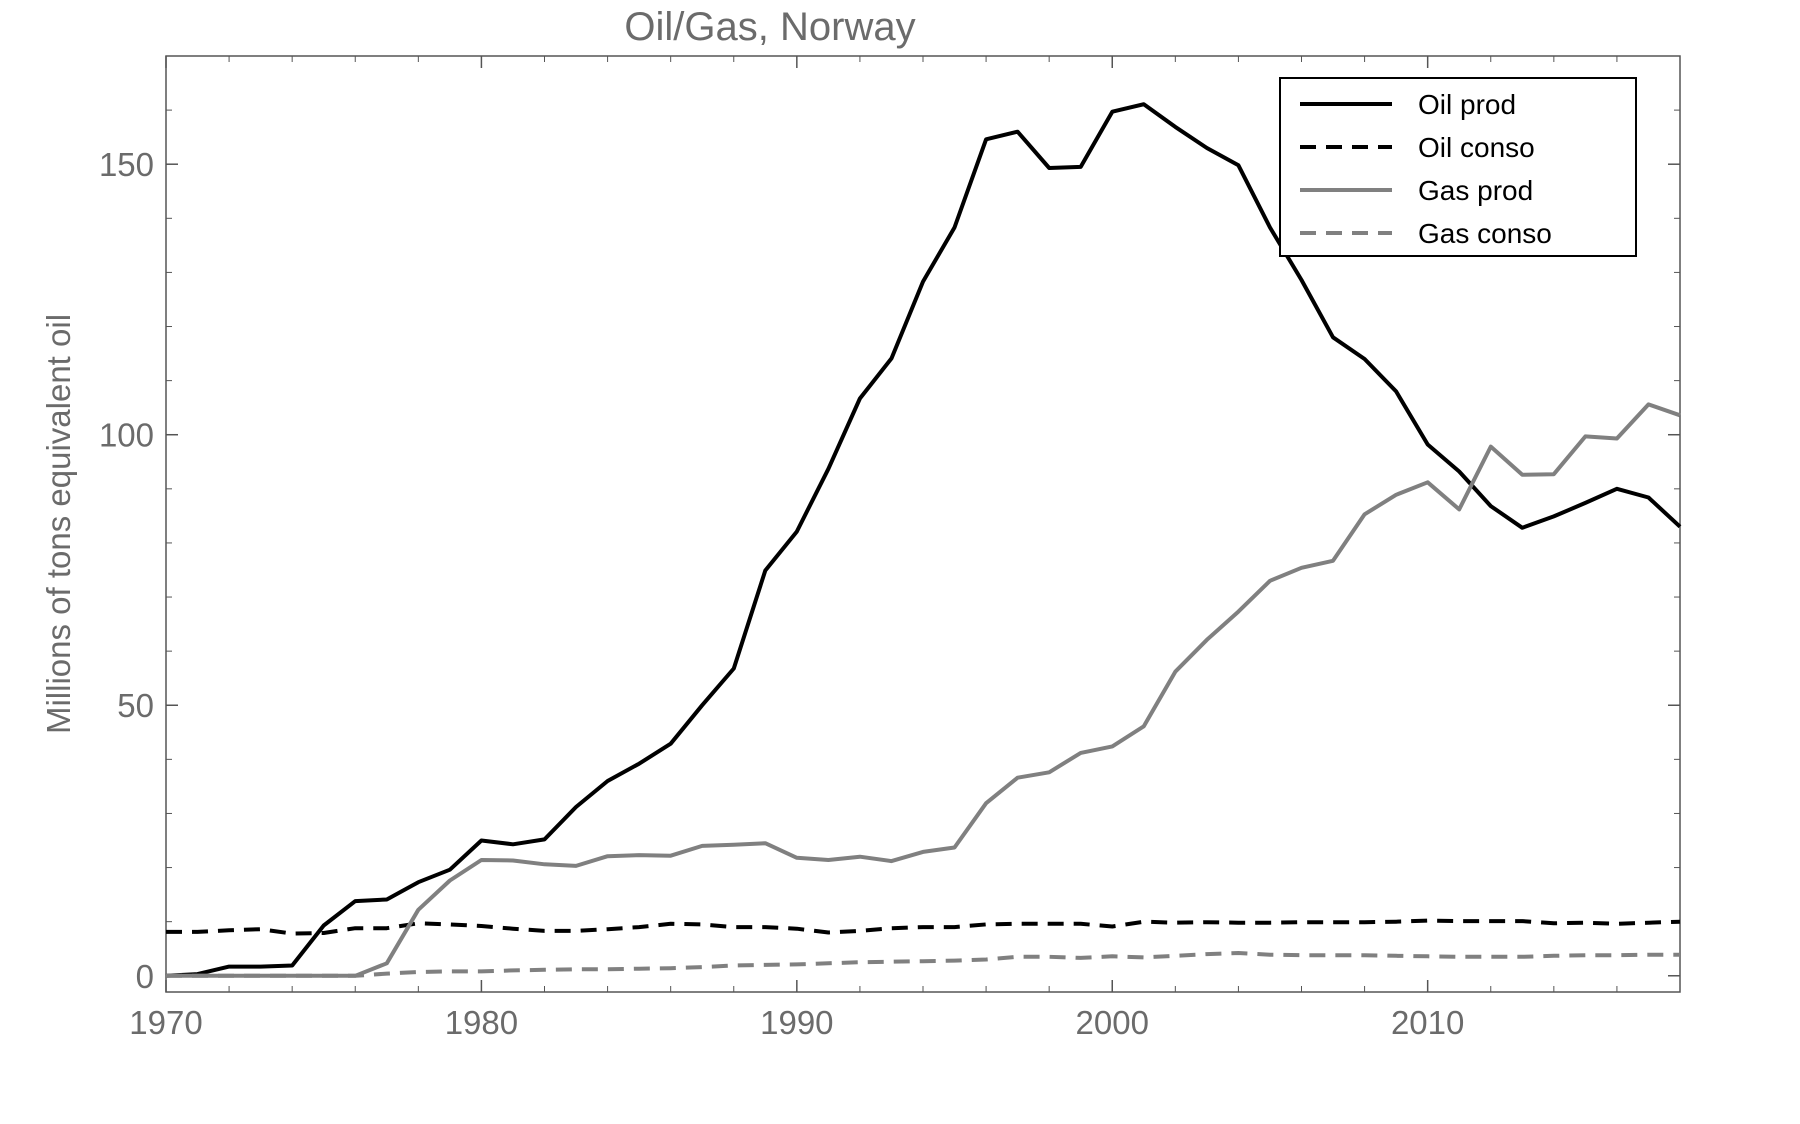  What do you see at coordinates (923, 927) in the screenshot?
I see `series-line-oil-conso` at bounding box center [923, 927].